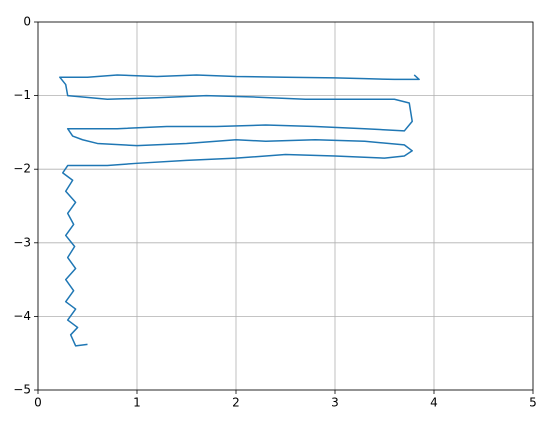 The image size is (544, 423). What do you see at coordinates (335, 403) in the screenshot?
I see `x-tick-label: 3` at bounding box center [335, 403].